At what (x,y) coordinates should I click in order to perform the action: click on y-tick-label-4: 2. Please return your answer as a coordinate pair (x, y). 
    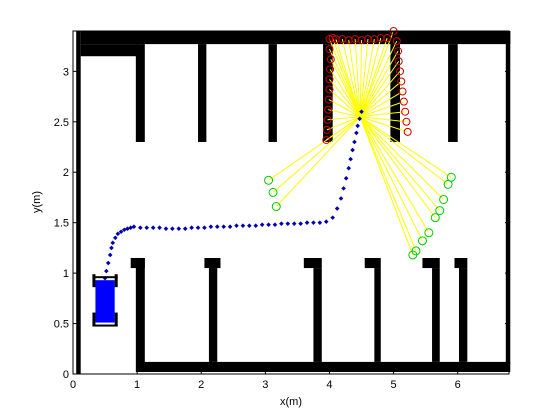
    Looking at the image, I should click on (66, 173).